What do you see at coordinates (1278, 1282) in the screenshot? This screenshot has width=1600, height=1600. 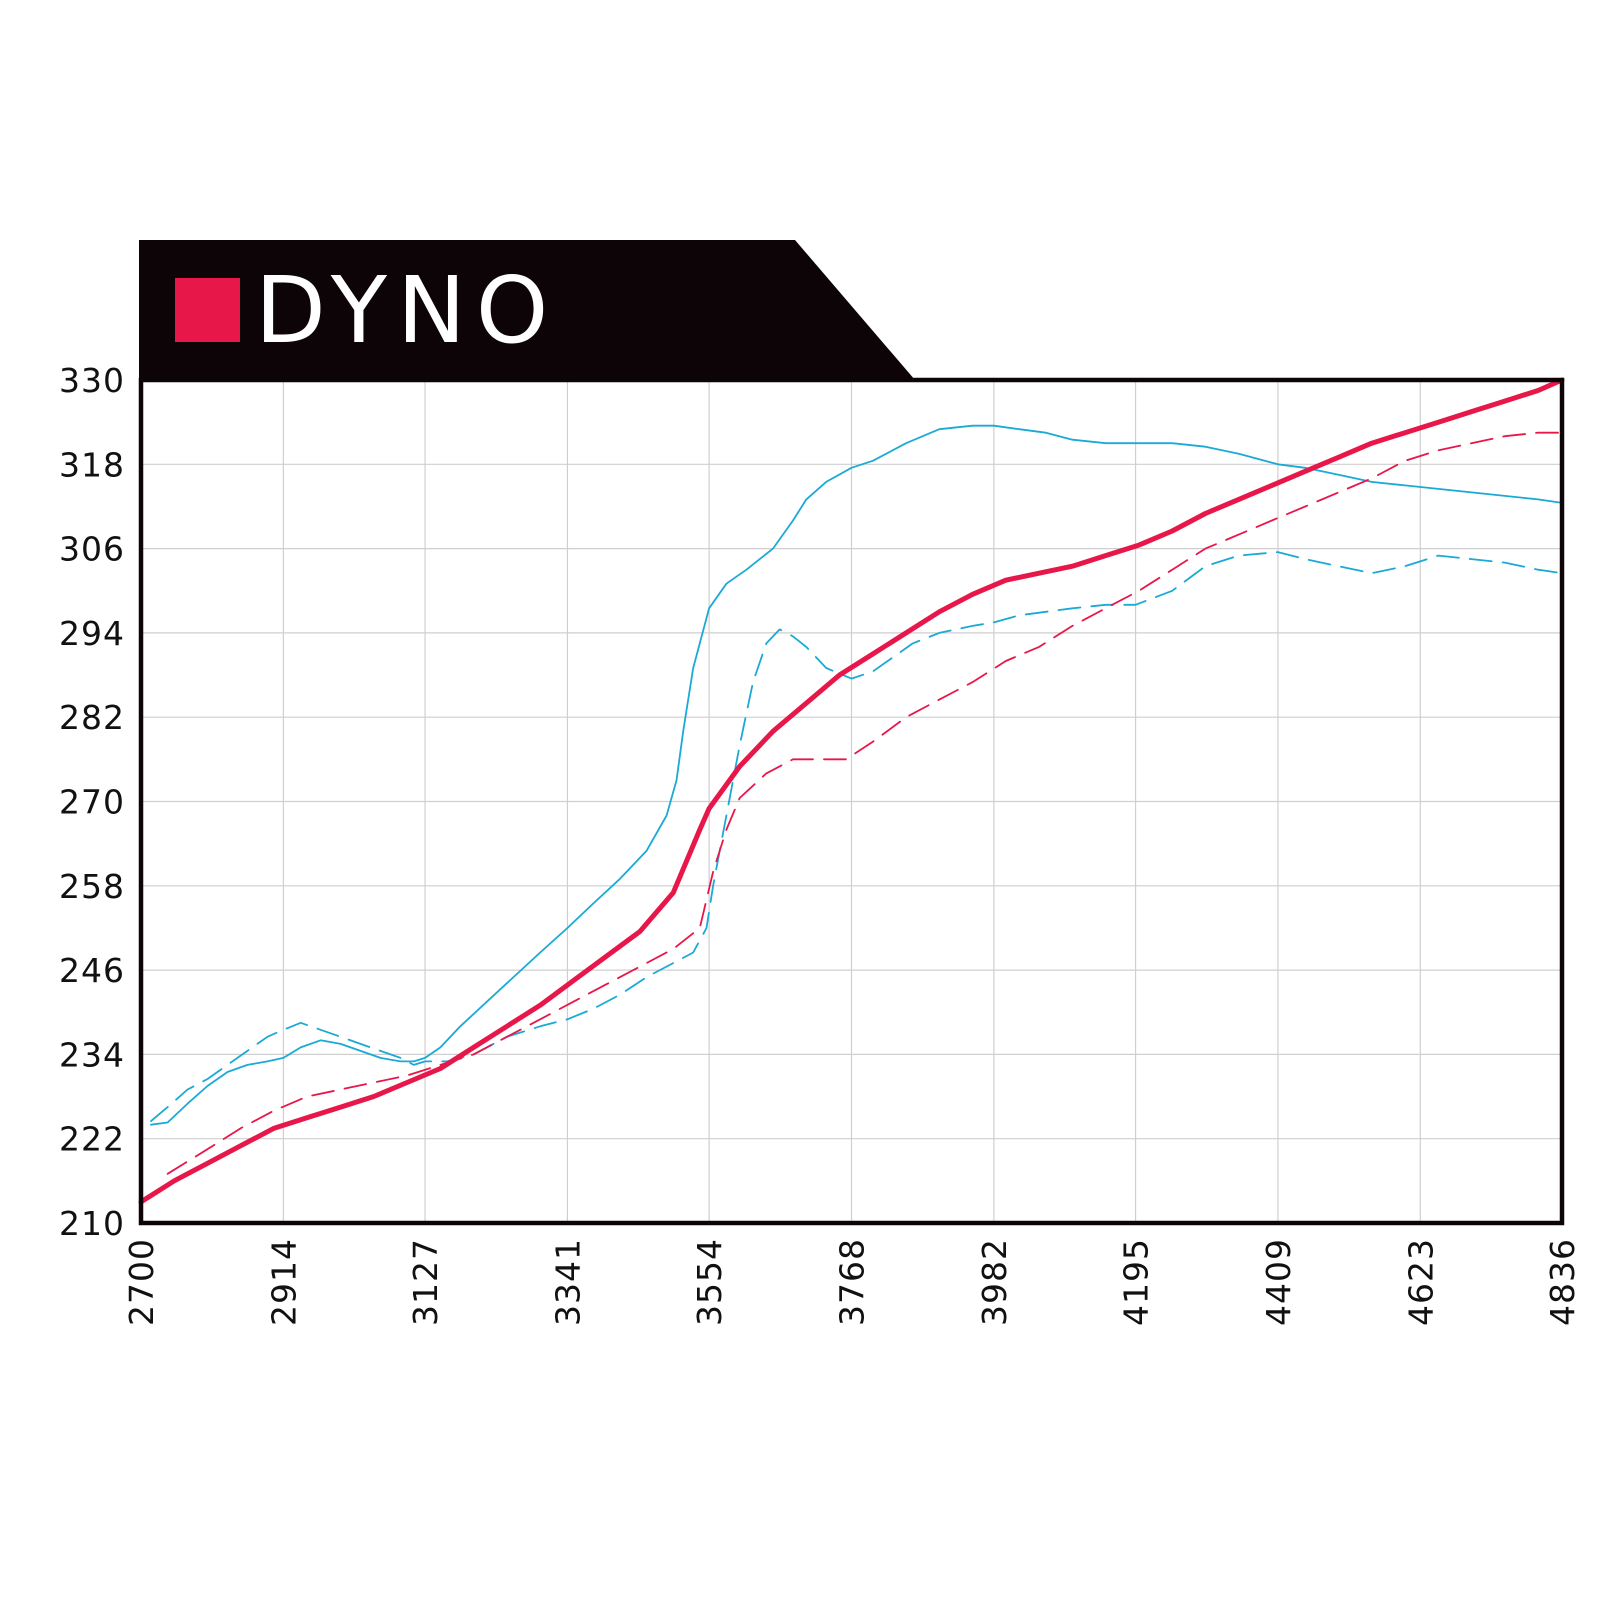 I see `x-tick-label: 4409` at bounding box center [1278, 1282].